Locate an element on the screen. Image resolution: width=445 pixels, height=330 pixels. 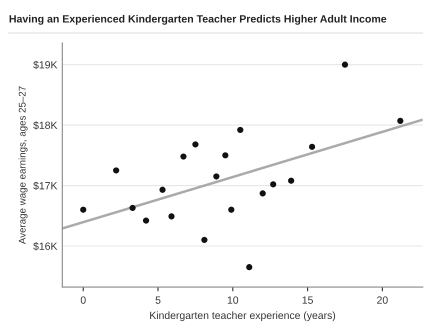
x-tick-label: 10 is located at coordinates (233, 300).